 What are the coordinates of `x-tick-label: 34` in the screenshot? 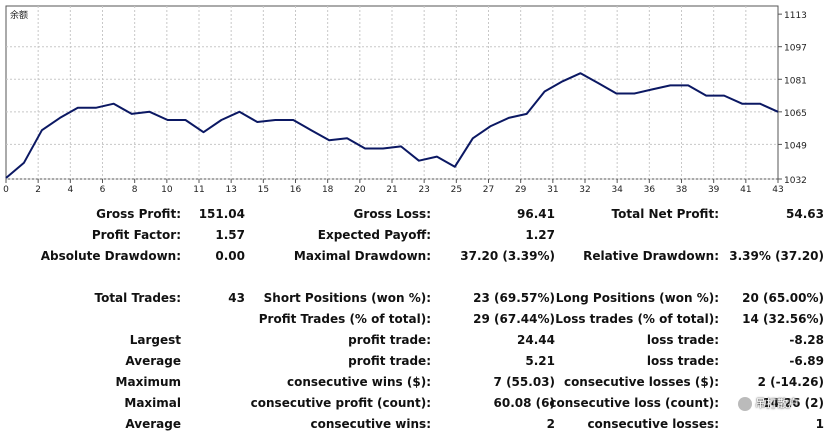 It's located at (617, 190).